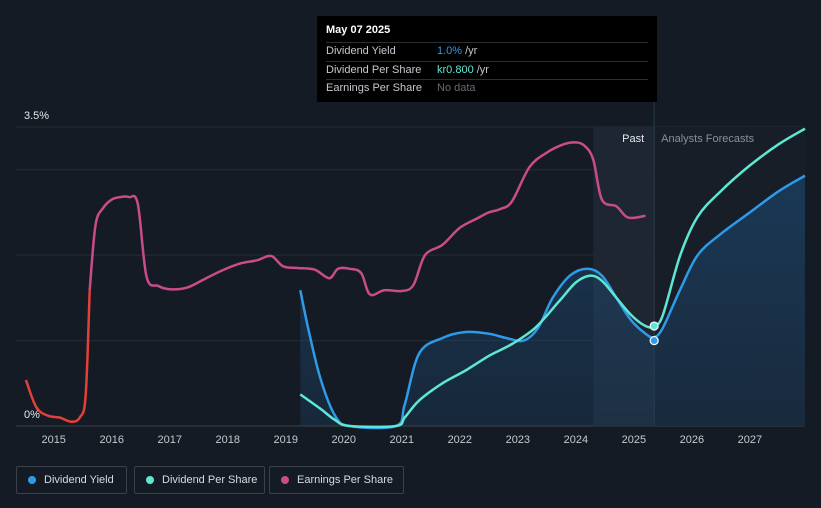 The width and height of the screenshot is (821, 508). Describe the element at coordinates (53, 440) in the screenshot. I see `x-tick-label: 2015` at that location.